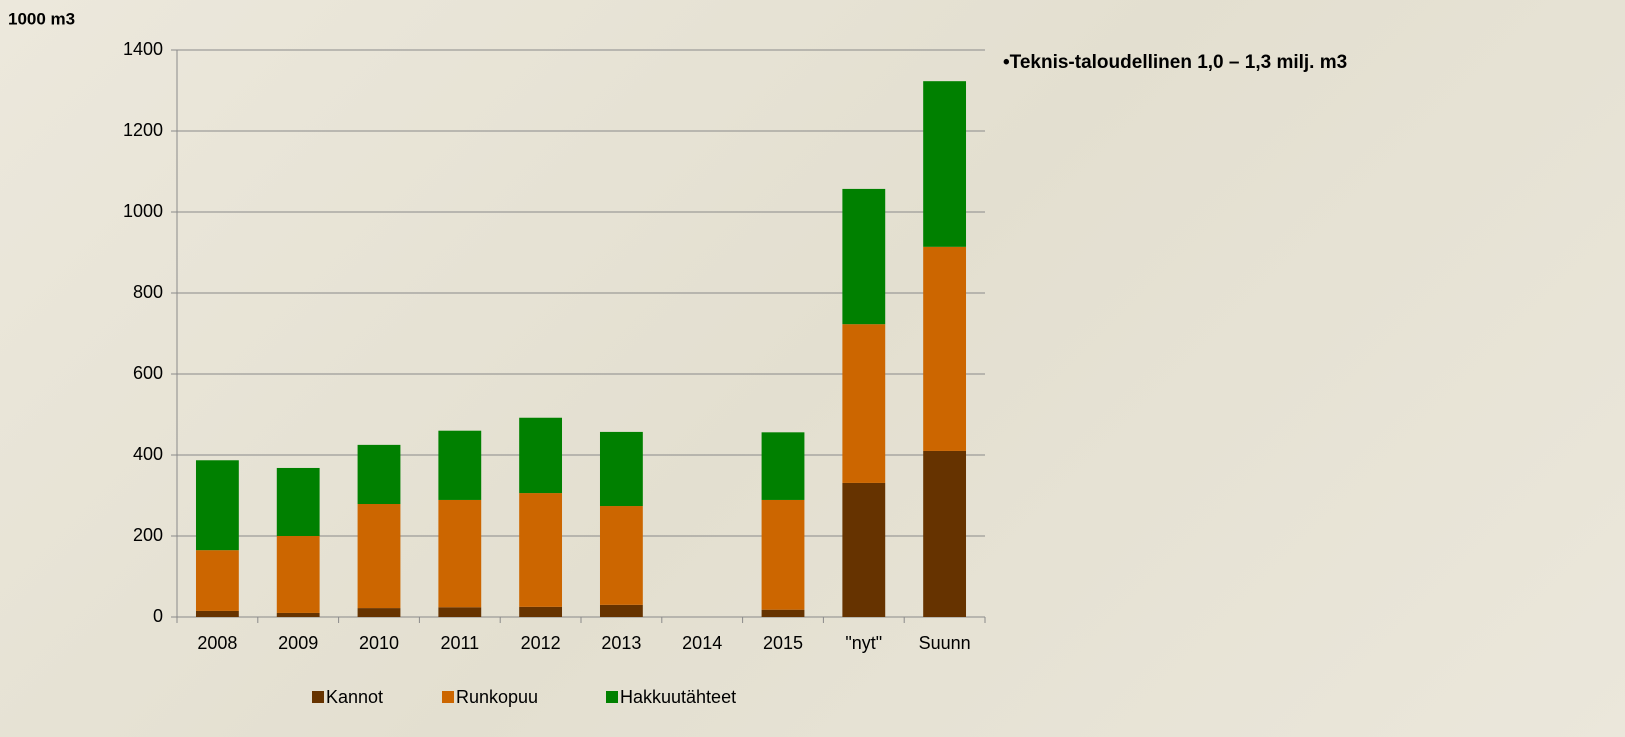 The height and width of the screenshot is (737, 1625). I want to click on y-tick-label: 800, so click(148, 292).